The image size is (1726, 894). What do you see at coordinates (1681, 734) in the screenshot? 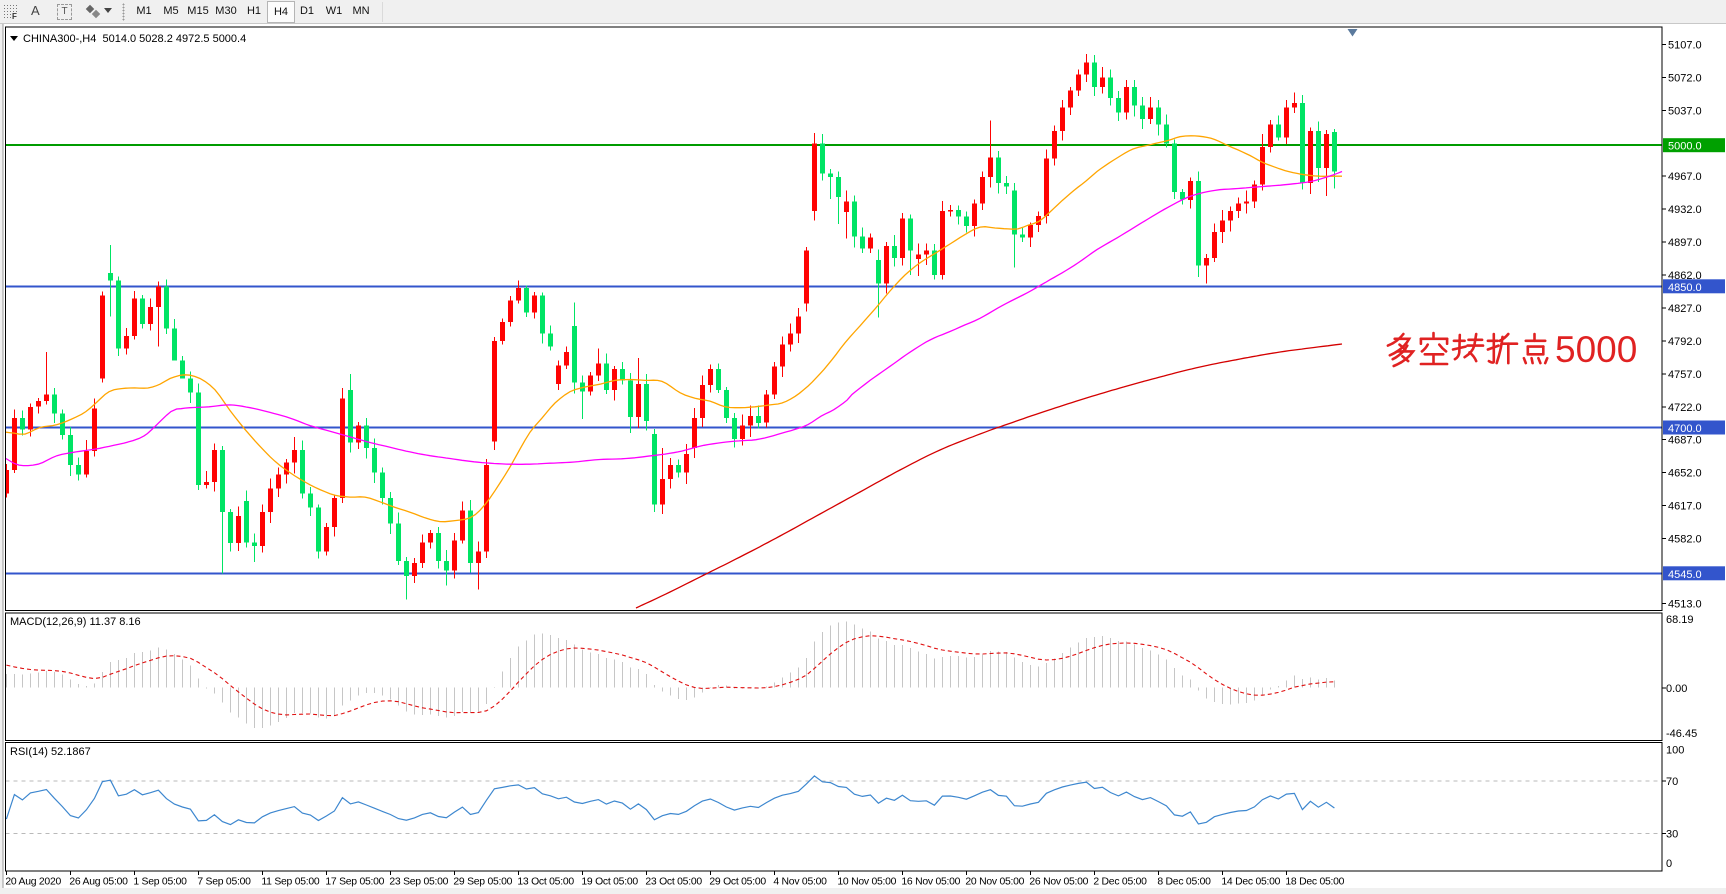
I see `svg-text: -46.45` at bounding box center [1681, 734].